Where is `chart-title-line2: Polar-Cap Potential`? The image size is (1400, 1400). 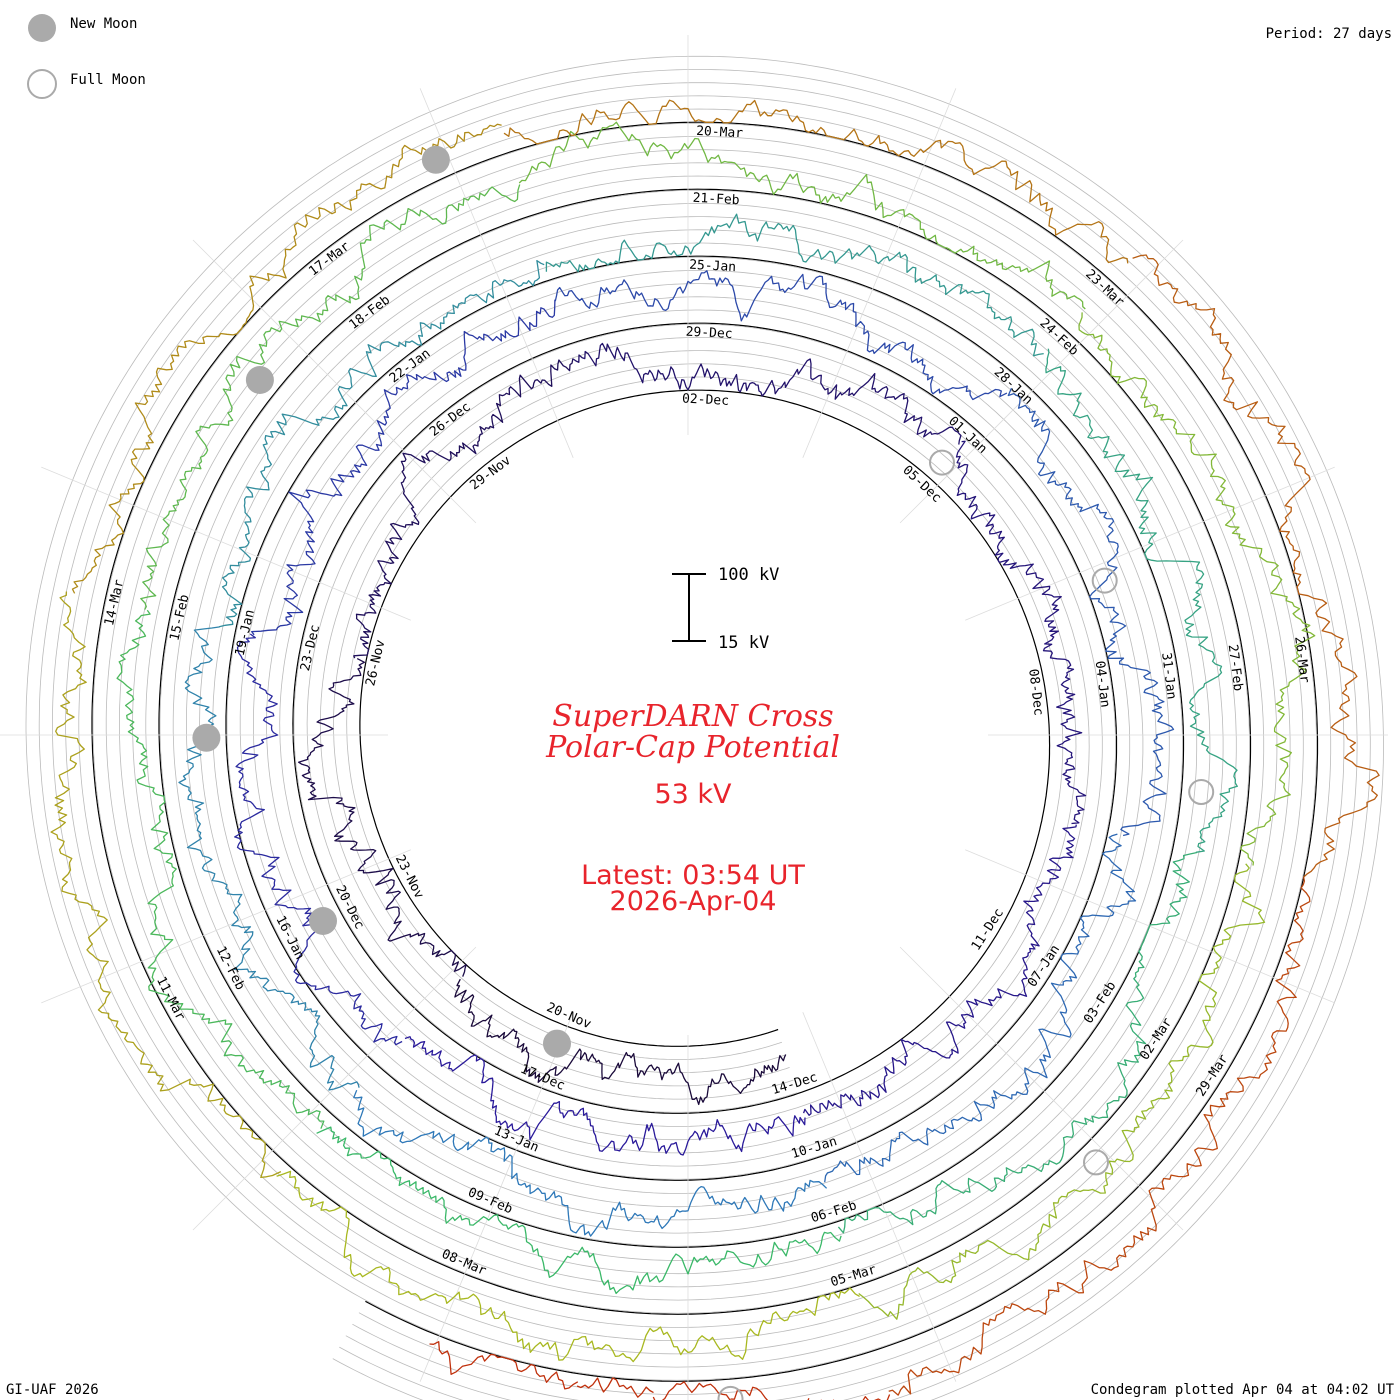
chart-title-line2: Polar-Cap Potential is located at coordinates (692, 747).